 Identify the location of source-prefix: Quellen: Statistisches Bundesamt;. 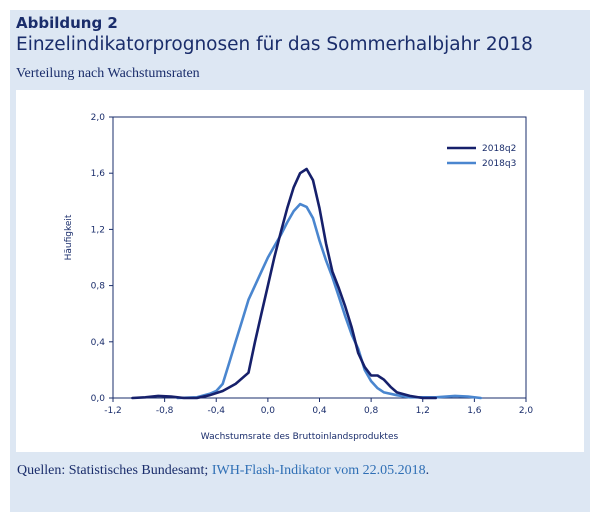
(114, 470).